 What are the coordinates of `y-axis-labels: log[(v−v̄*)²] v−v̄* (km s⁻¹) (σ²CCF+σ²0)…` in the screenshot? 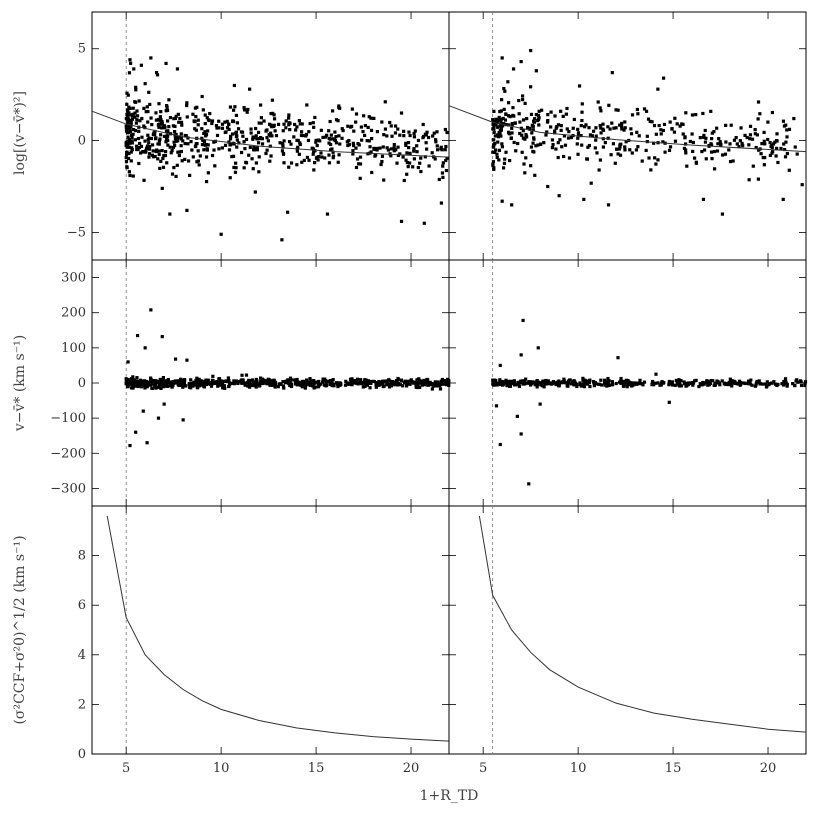 It's located at (20, 407).